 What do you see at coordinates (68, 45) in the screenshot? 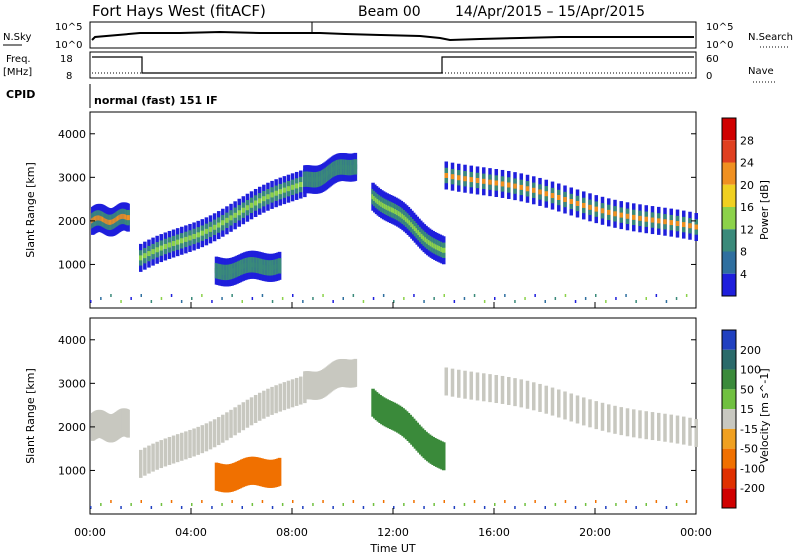
I see `nsky-tick-bottom: 10^0` at bounding box center [68, 45].